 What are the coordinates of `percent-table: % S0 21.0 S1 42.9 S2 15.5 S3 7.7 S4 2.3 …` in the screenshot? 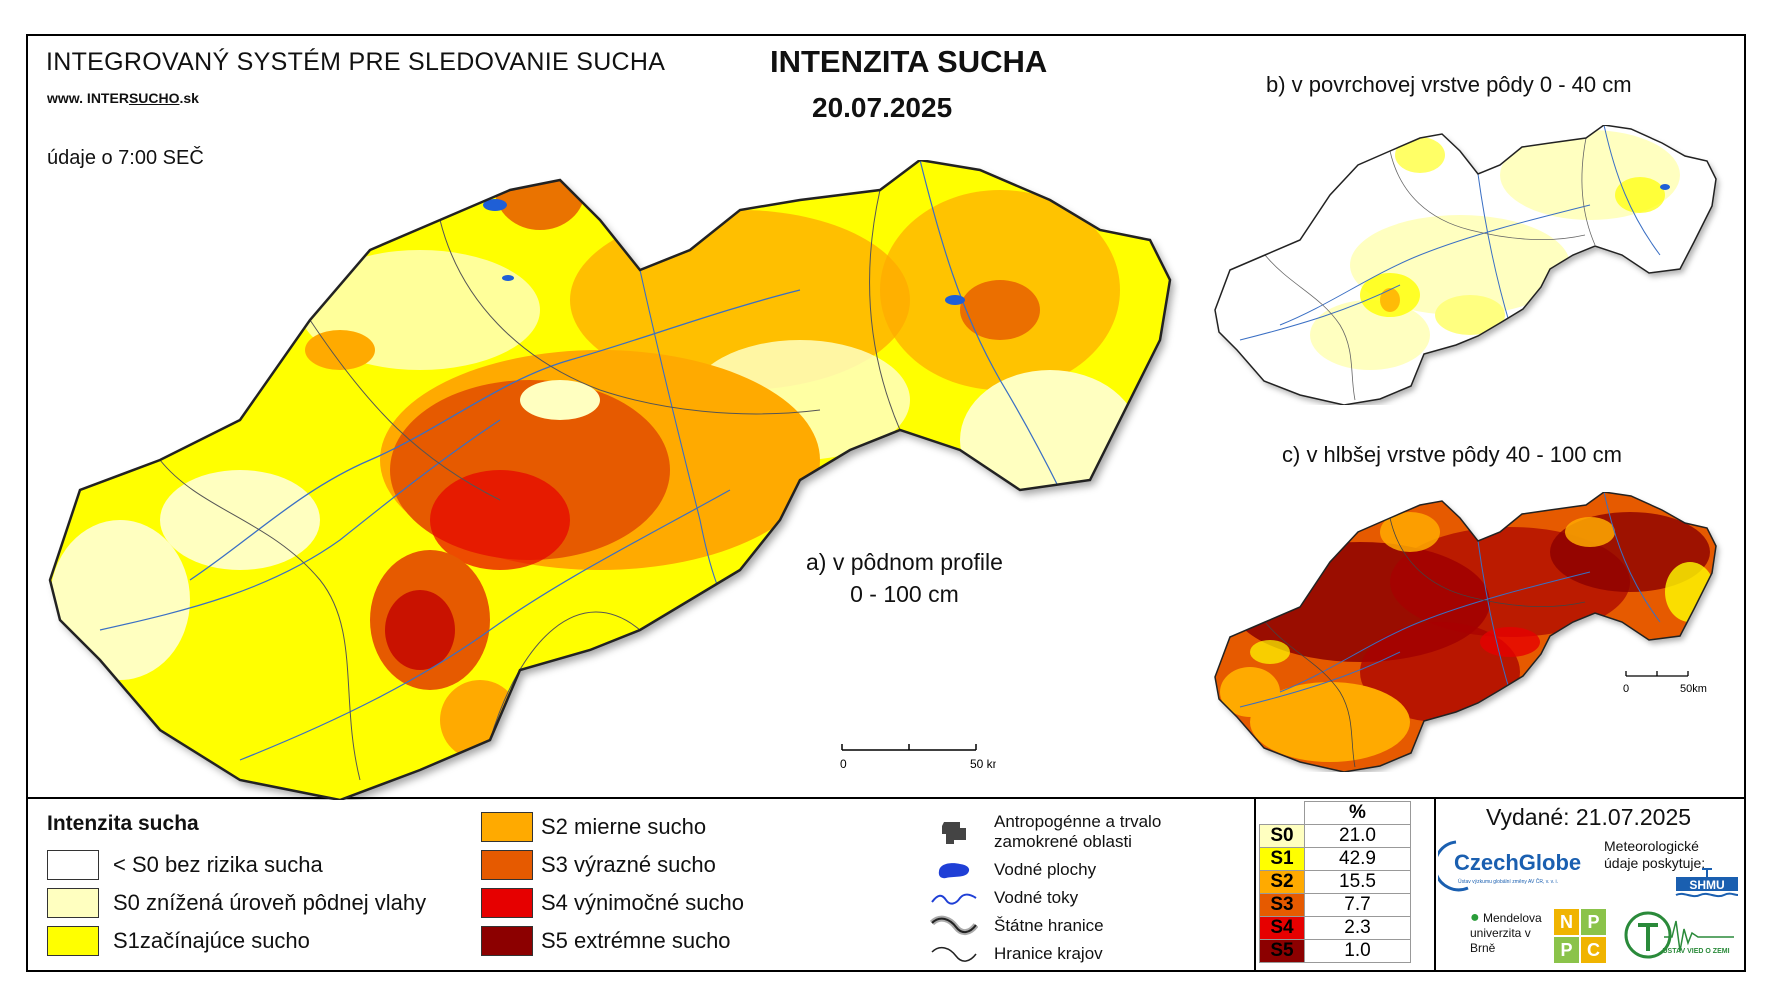 It's located at (1335, 882).